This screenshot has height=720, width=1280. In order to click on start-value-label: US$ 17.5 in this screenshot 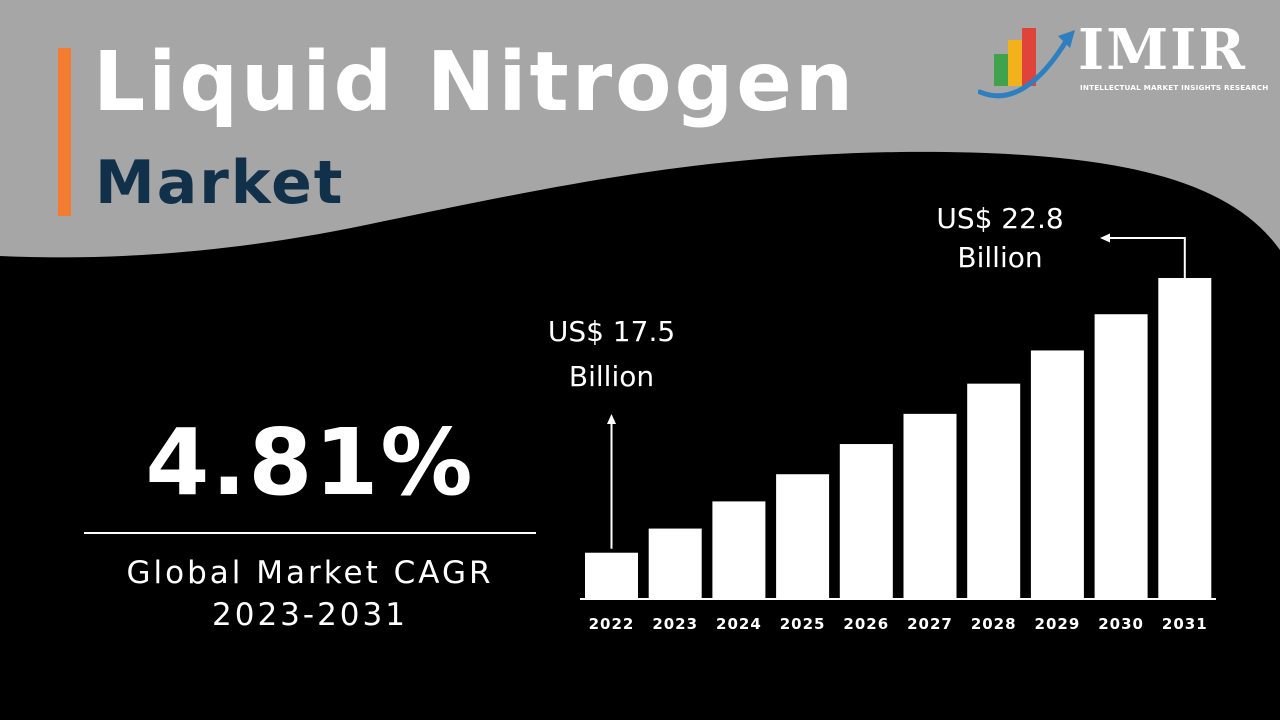, I will do `click(611, 331)`.